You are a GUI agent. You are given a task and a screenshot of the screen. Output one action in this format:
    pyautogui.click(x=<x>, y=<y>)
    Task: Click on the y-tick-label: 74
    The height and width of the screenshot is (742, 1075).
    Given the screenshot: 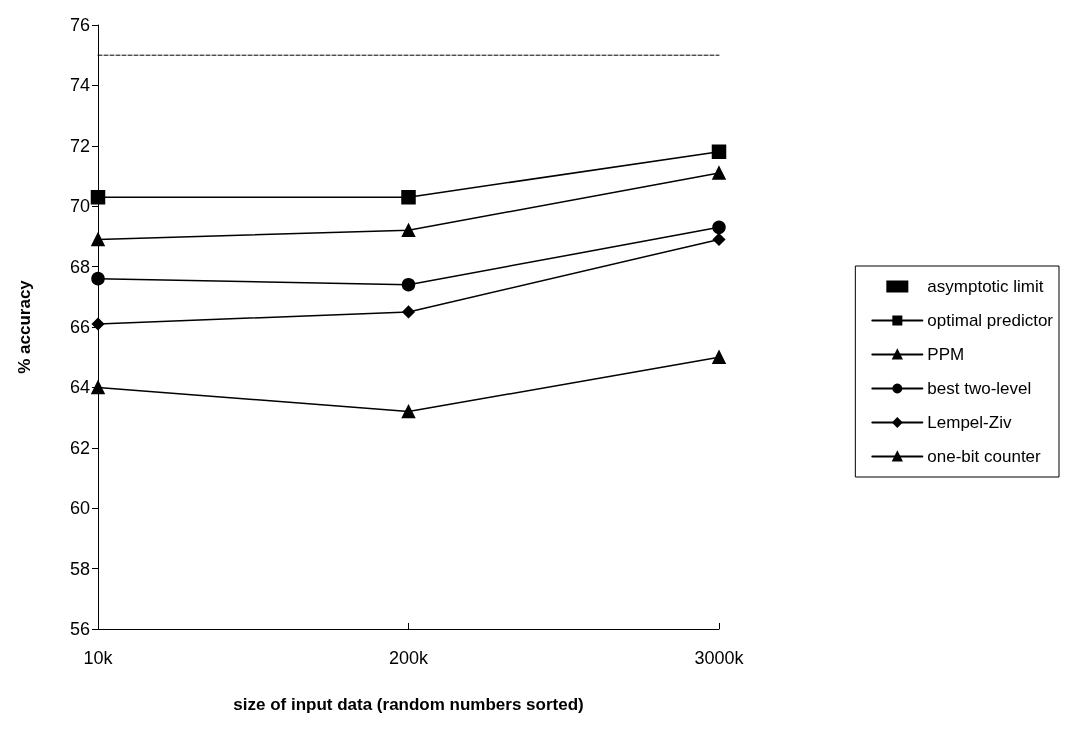 What is the action you would take?
    pyautogui.click(x=79, y=85)
    